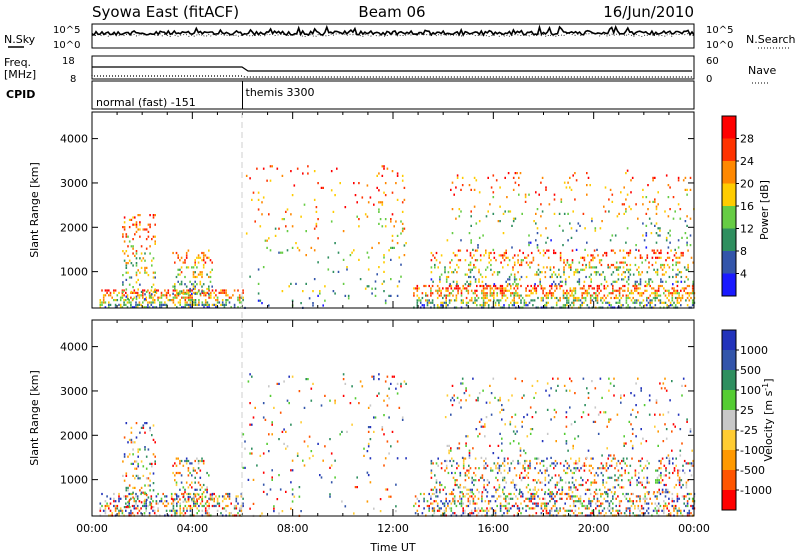 Image resolution: width=800 pixels, height=554 pixels. Describe the element at coordinates (762, 70) in the screenshot. I see `nave-label: Nave` at that location.